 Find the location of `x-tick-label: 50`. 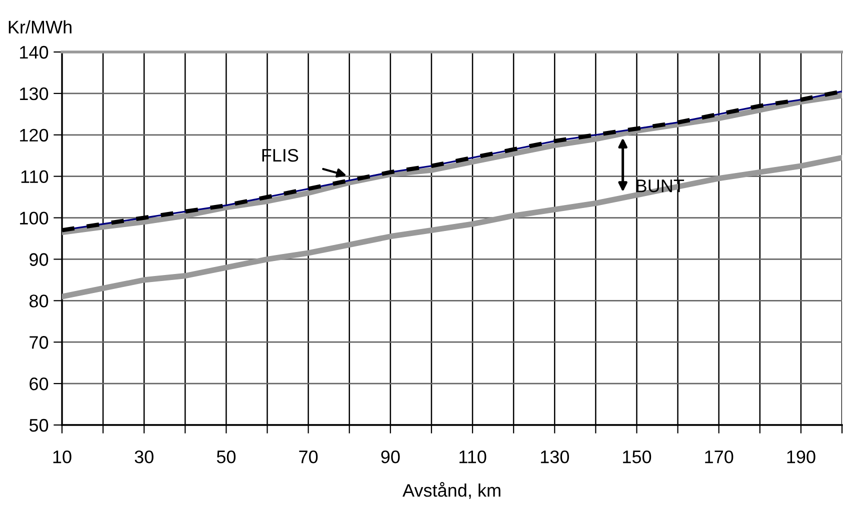

x-tick-label: 50 is located at coordinates (226, 457).